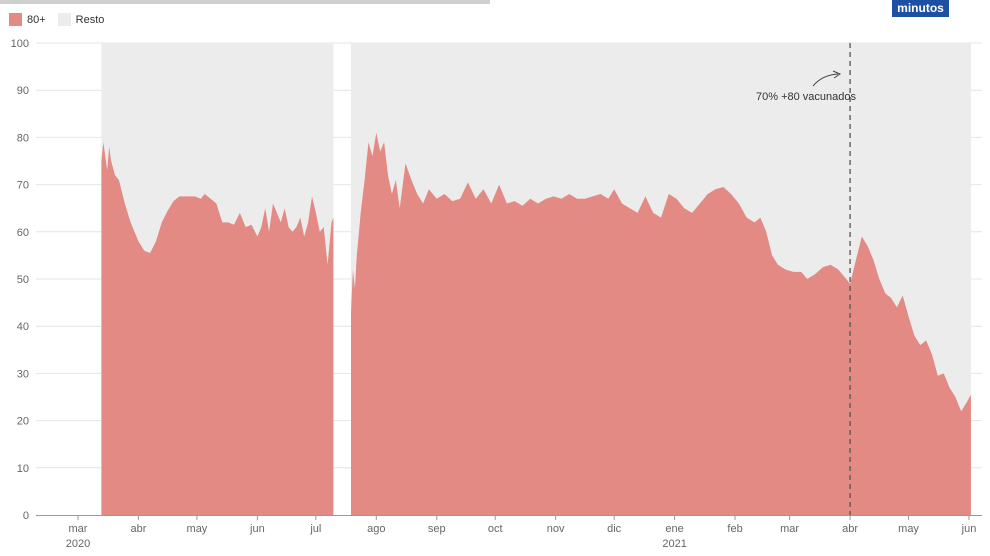  Describe the element at coordinates (36, 19) in the screenshot. I see `legend-label-80plus: 80+` at that location.